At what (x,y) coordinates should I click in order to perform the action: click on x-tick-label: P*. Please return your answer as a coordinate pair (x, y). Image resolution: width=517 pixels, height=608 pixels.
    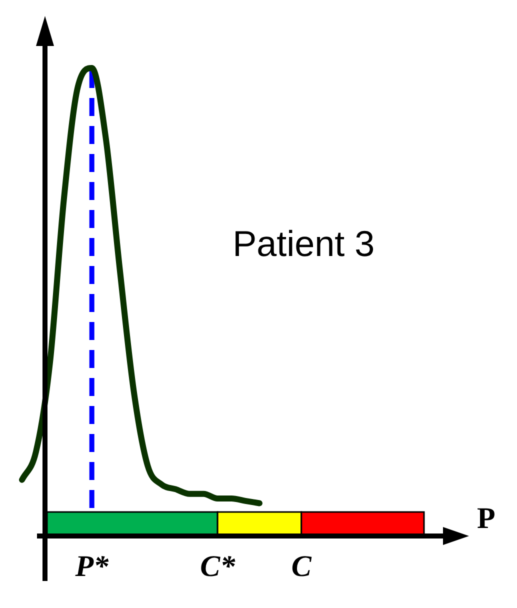
    Looking at the image, I should click on (92, 566).